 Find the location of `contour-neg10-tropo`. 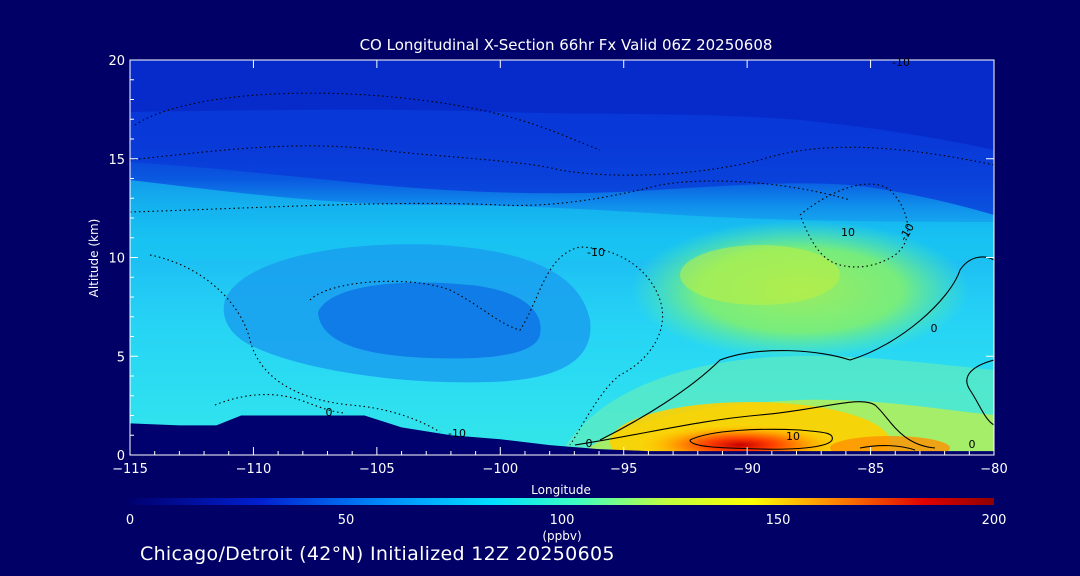

contour-neg10-tropo is located at coordinates (490, 196).